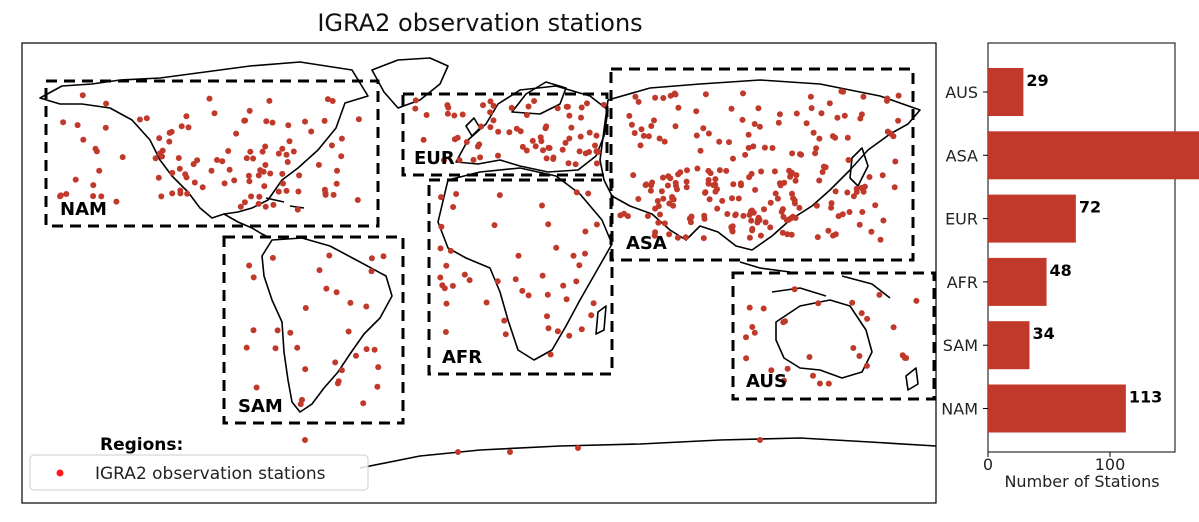 The width and height of the screenshot is (1199, 522). I want to click on bar-eur, so click(1032, 218).